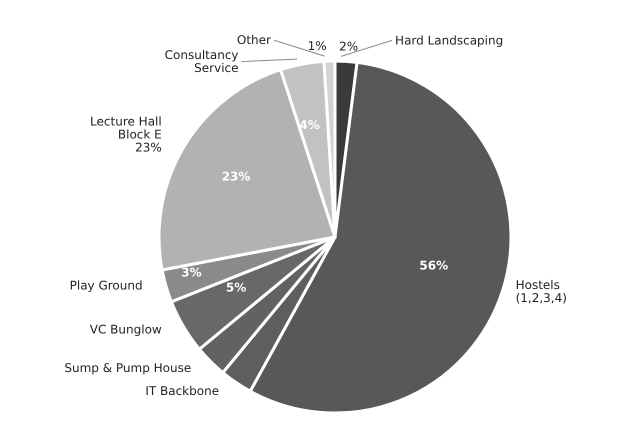  What do you see at coordinates (236, 287) in the screenshot?
I see `data-label: 5%` at bounding box center [236, 287].